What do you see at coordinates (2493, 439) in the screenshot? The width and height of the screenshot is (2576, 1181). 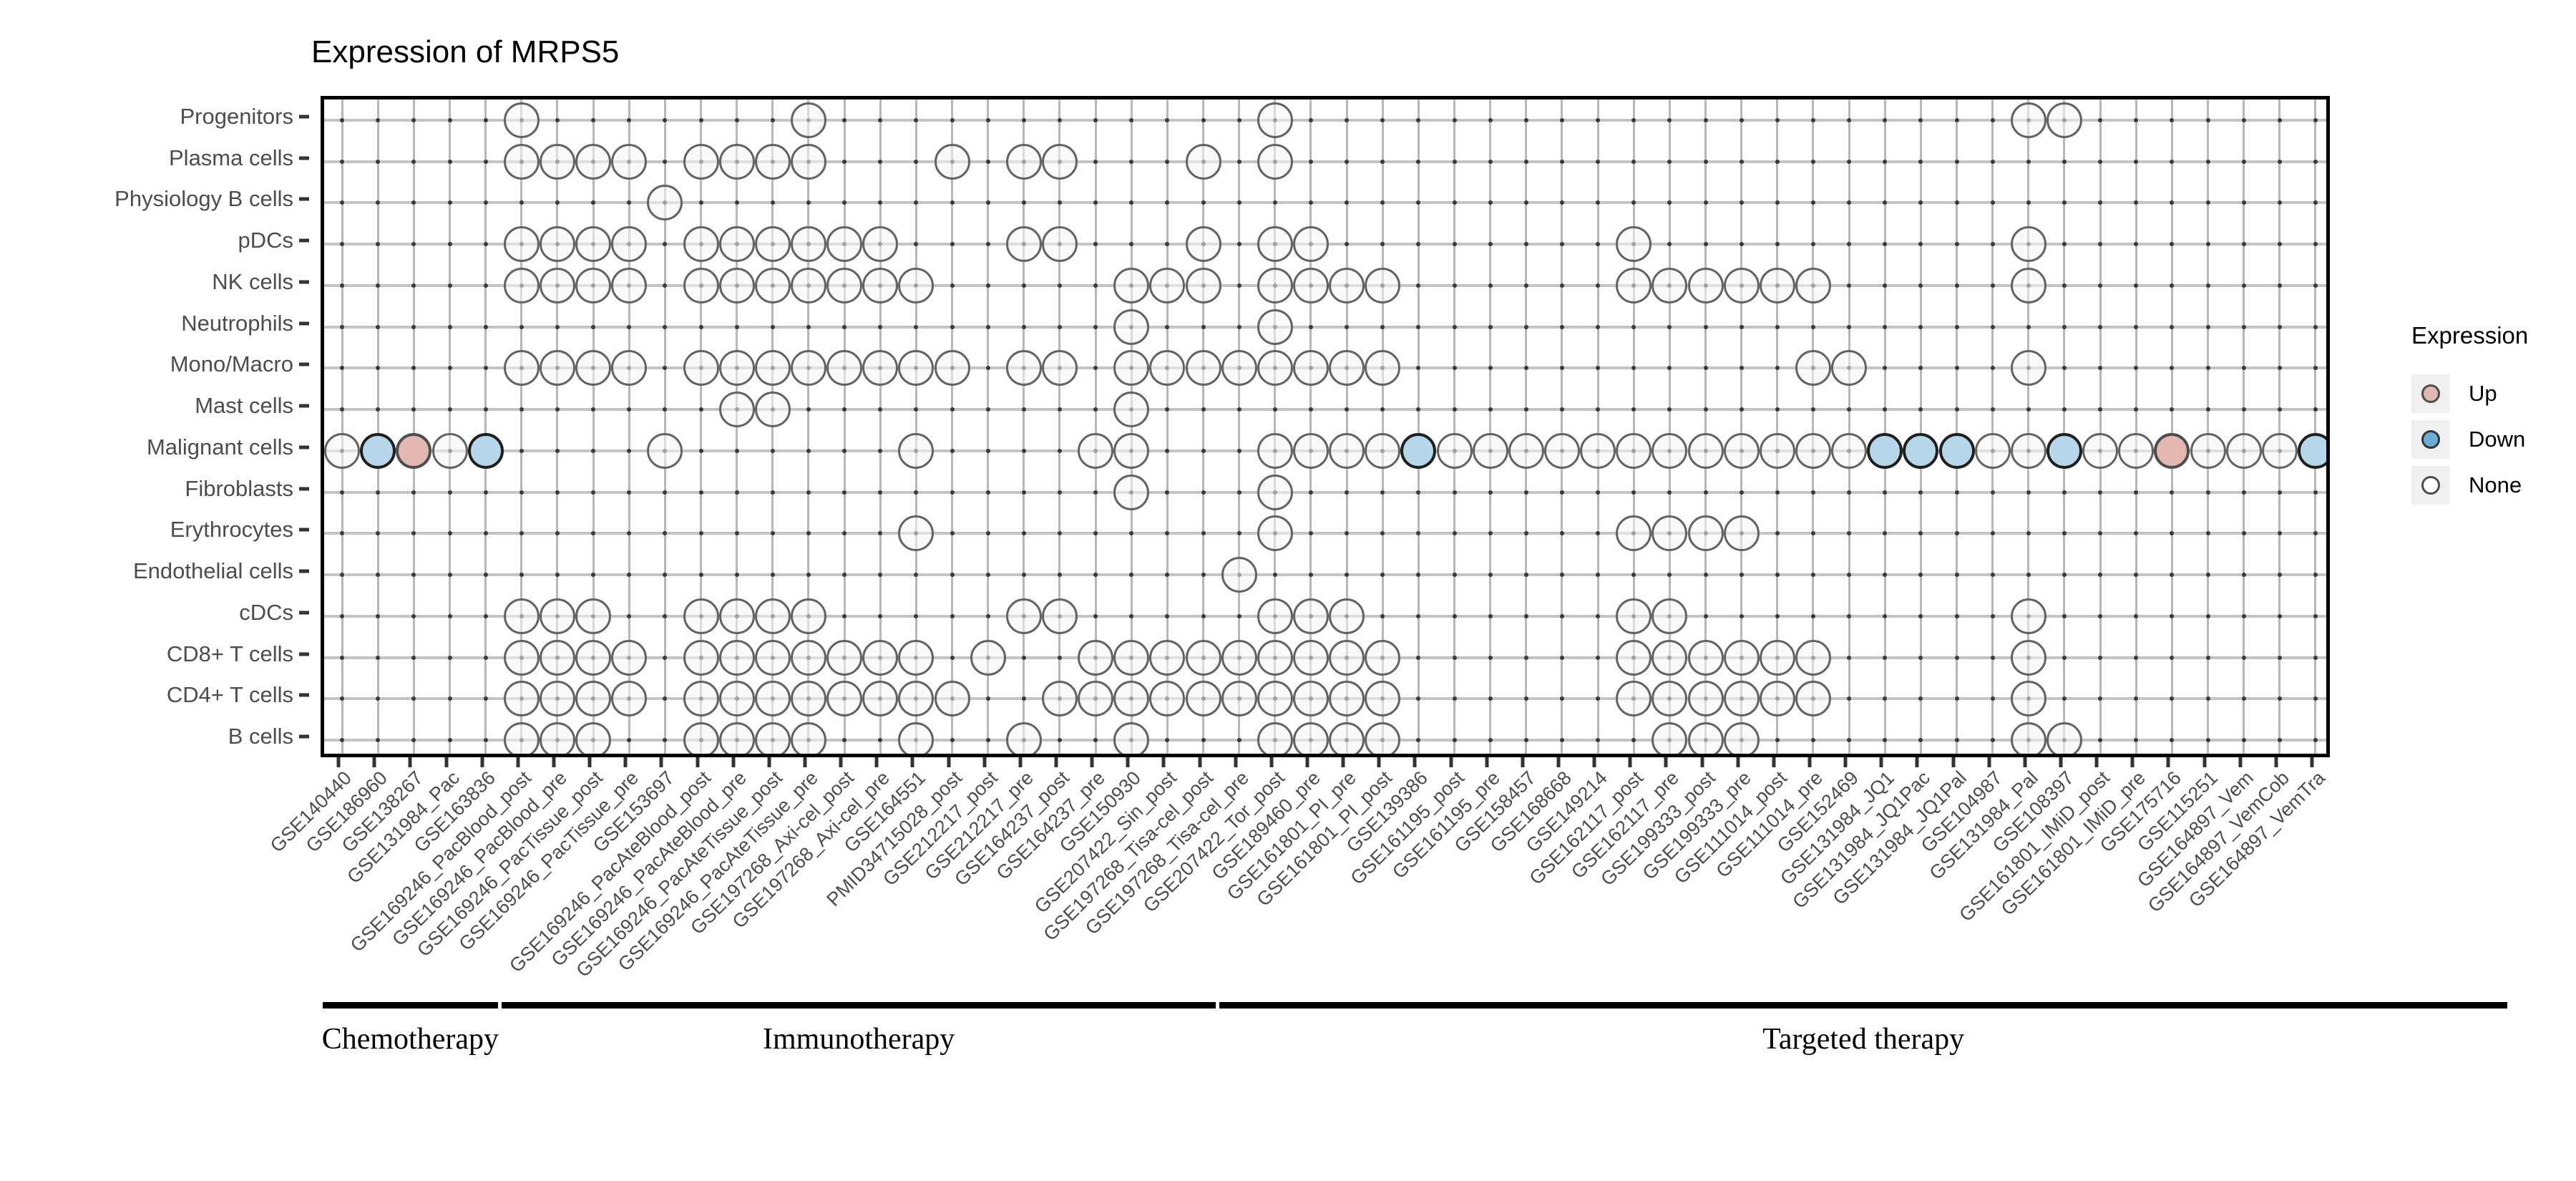 I see `legend-item: Down` at bounding box center [2493, 439].